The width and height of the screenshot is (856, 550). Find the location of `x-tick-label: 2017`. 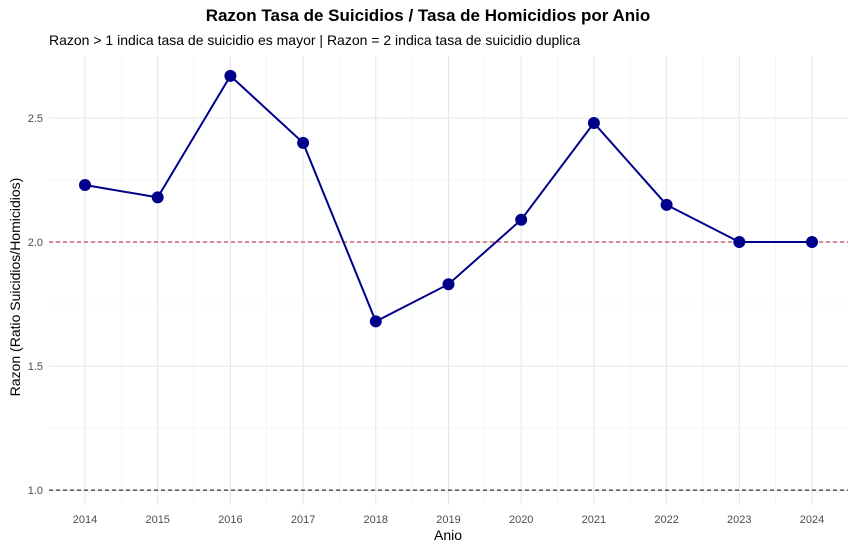

x-tick-label: 2017 is located at coordinates (303, 520).